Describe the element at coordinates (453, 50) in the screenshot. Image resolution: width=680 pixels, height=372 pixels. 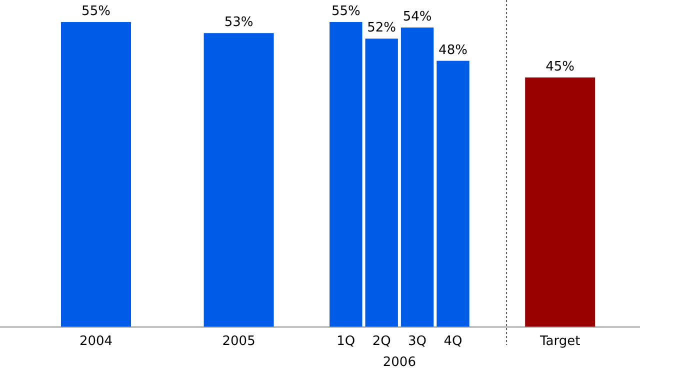
I see `data-label: 48%` at that location.